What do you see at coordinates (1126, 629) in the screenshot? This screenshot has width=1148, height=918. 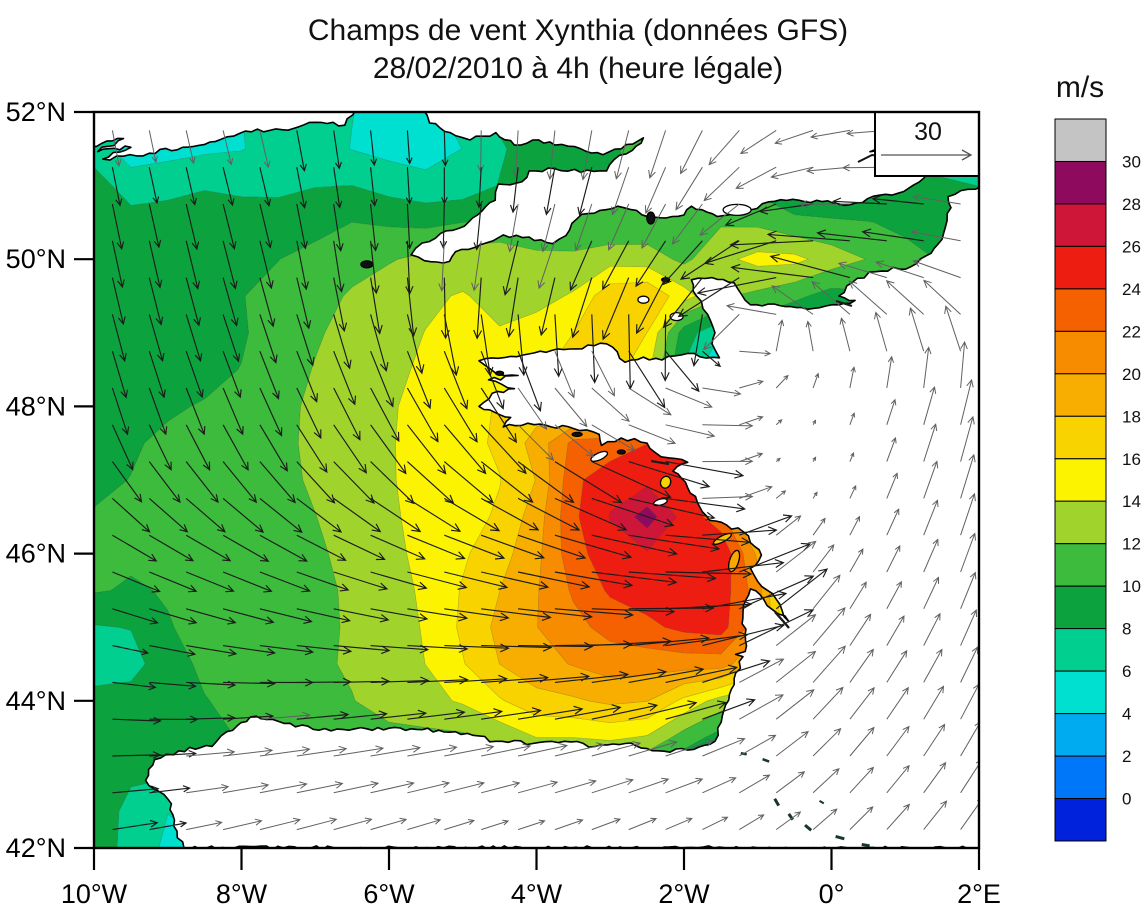 I see `svg-text: 8` at bounding box center [1126, 629].